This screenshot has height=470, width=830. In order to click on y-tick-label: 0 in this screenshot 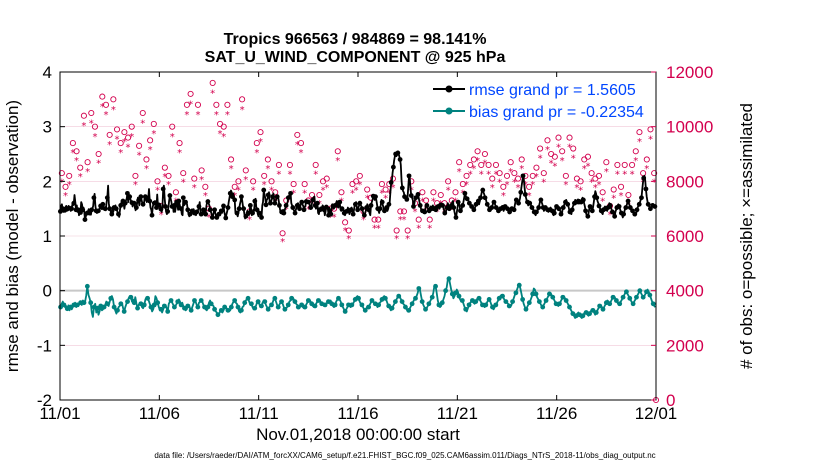, I will do `click(47, 291)`.